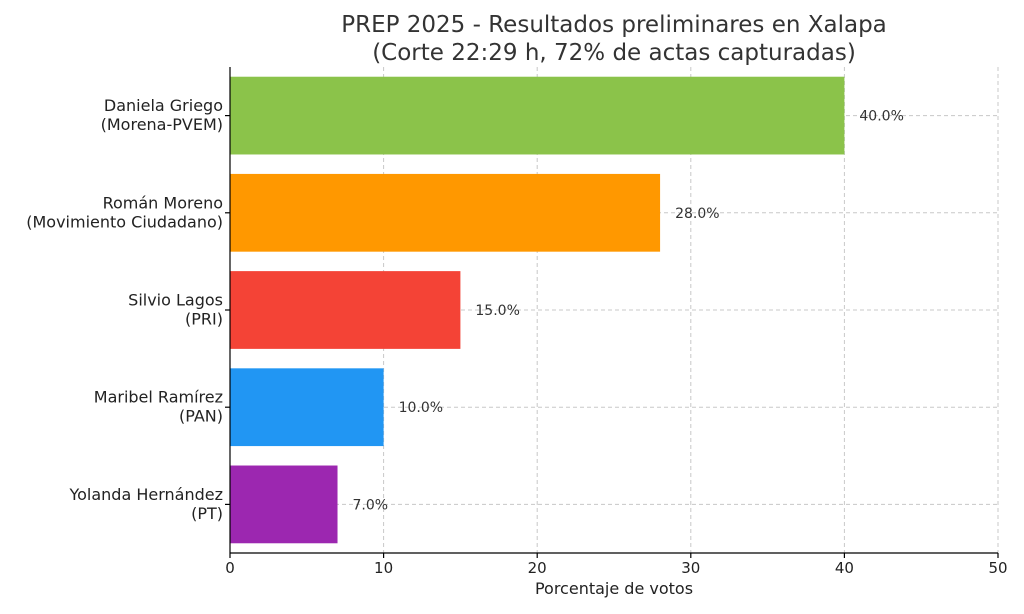 The image size is (1024, 614). I want to click on y-tick-label: Daniela Griego (Morena-PVEM), so click(162, 115).